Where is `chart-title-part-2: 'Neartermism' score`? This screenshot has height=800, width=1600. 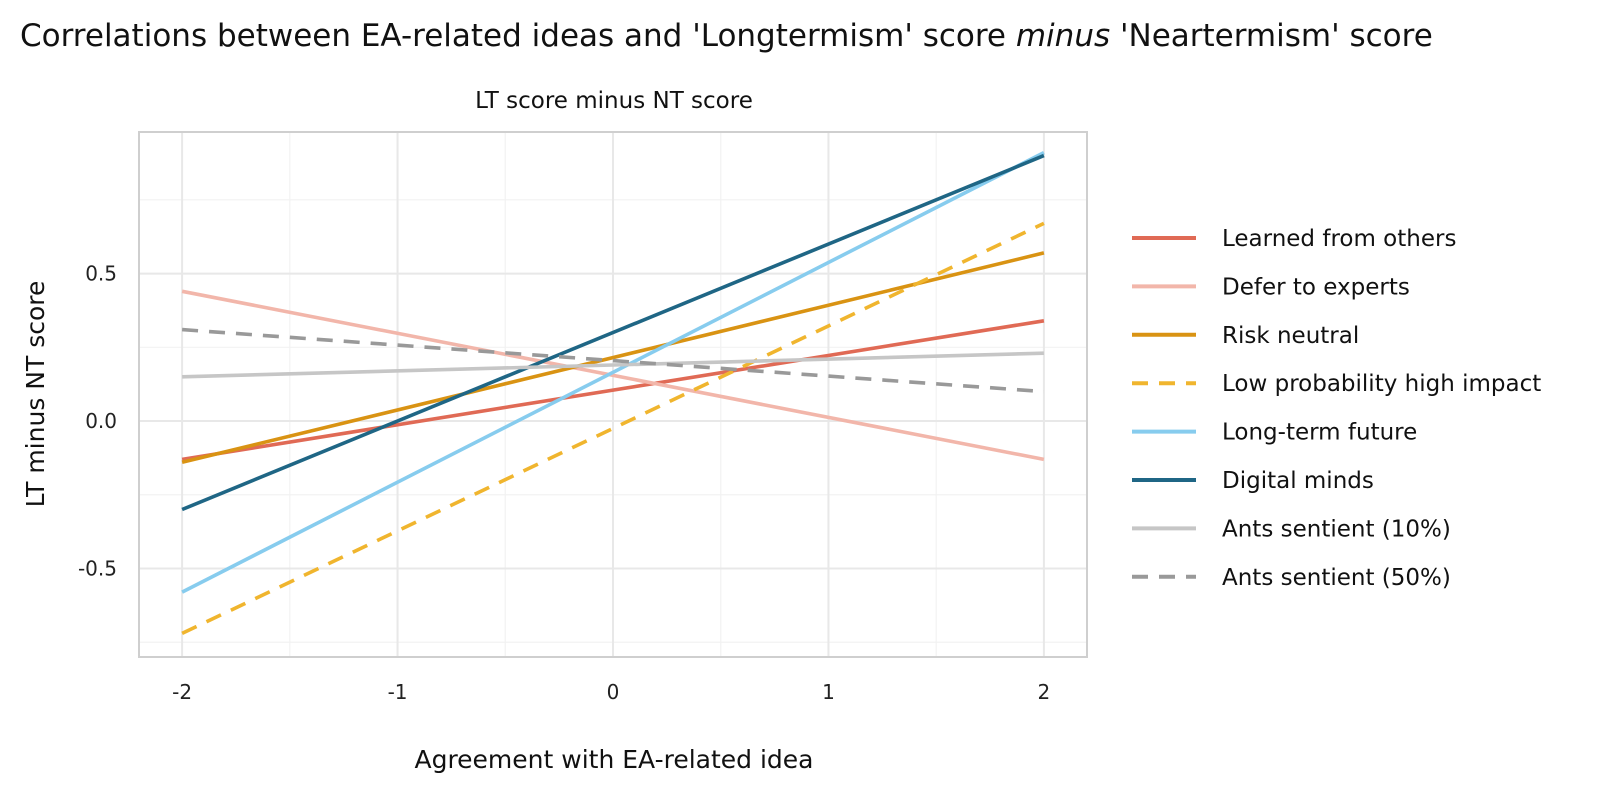 chart-title-part-2: 'Neartermism' score is located at coordinates (1271, 36).